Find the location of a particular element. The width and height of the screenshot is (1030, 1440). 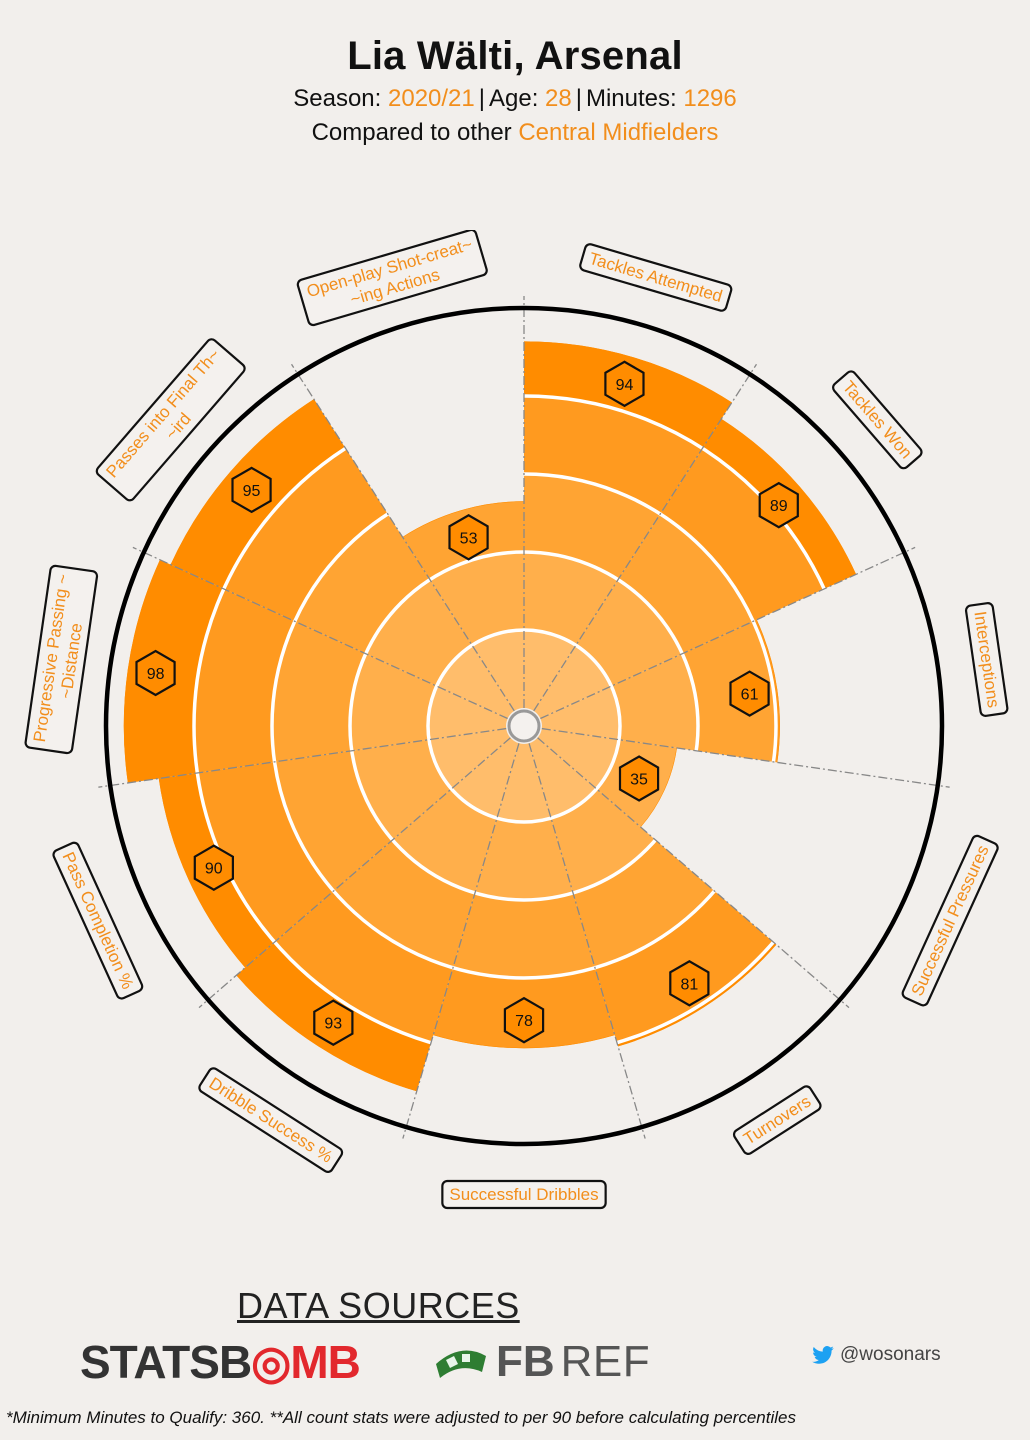

value-label: 90 is located at coordinates (214, 869).